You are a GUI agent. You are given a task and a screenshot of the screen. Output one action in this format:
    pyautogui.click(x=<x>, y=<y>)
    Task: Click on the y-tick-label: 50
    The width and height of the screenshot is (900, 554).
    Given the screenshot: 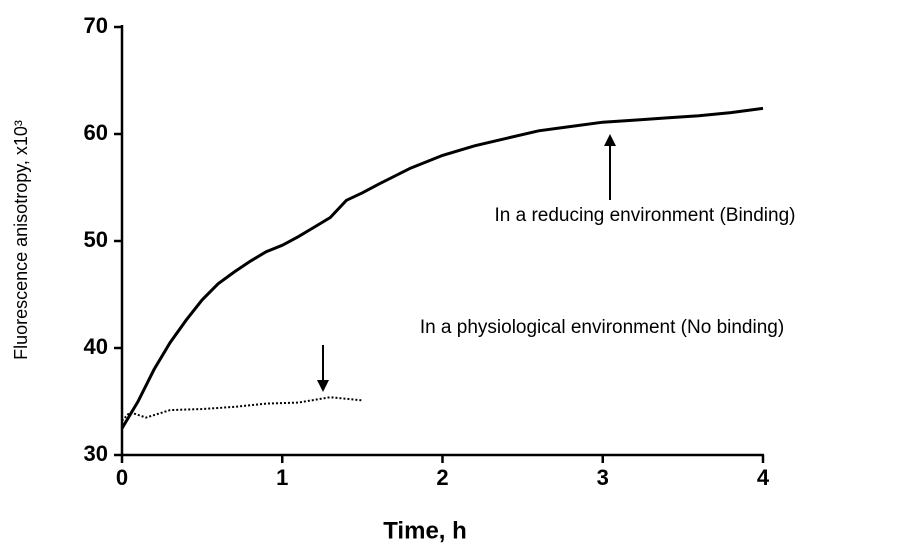 What is the action you would take?
    pyautogui.click(x=96, y=239)
    